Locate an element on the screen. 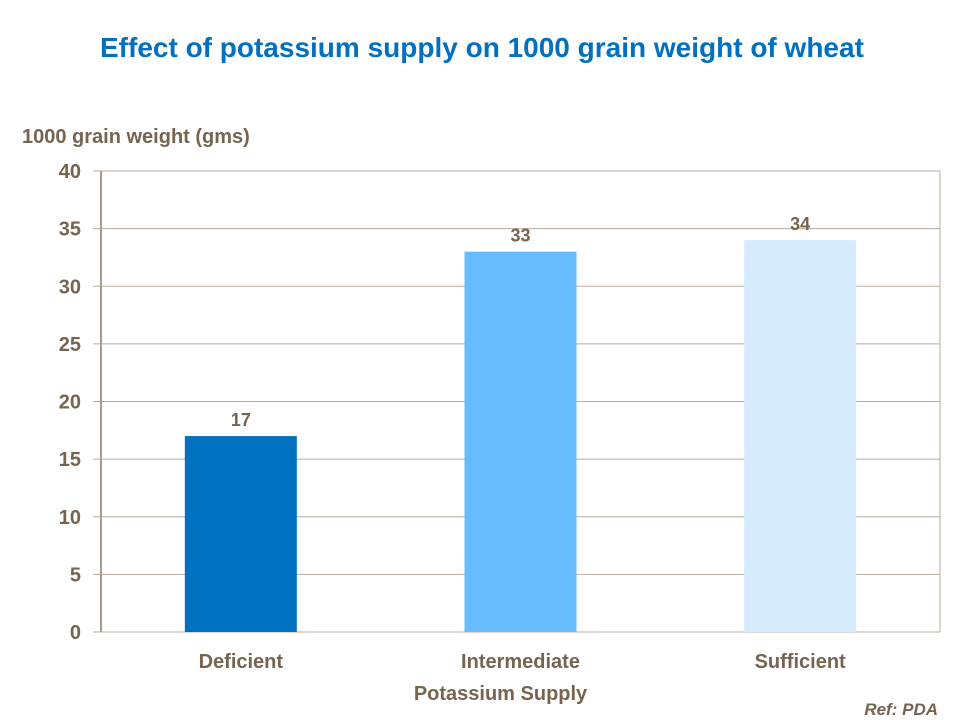  y-tick-label: 0 is located at coordinates (75, 633).